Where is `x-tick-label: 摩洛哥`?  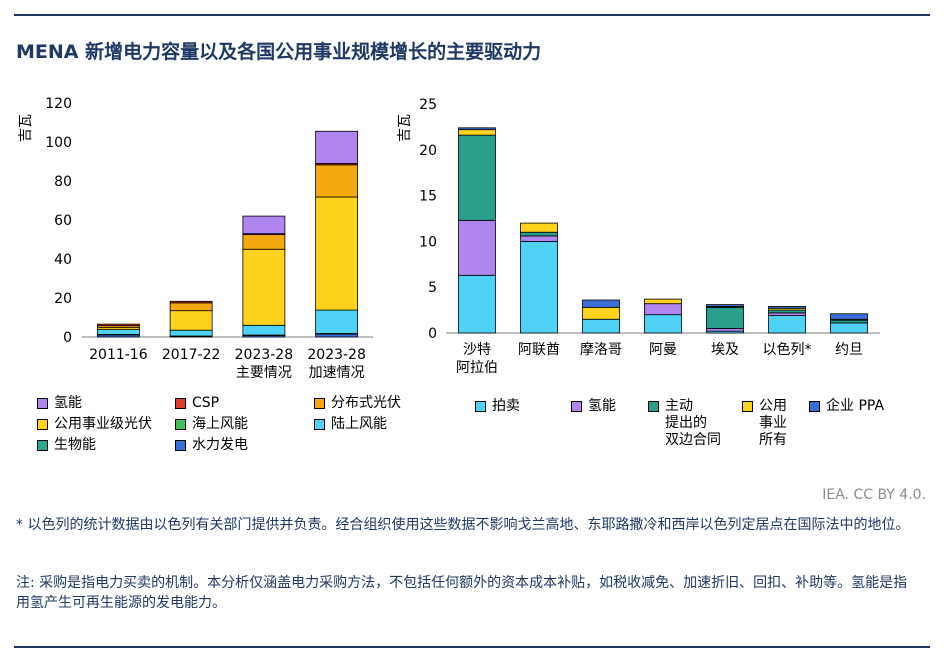
x-tick-label: 摩洛哥 is located at coordinates (601, 349).